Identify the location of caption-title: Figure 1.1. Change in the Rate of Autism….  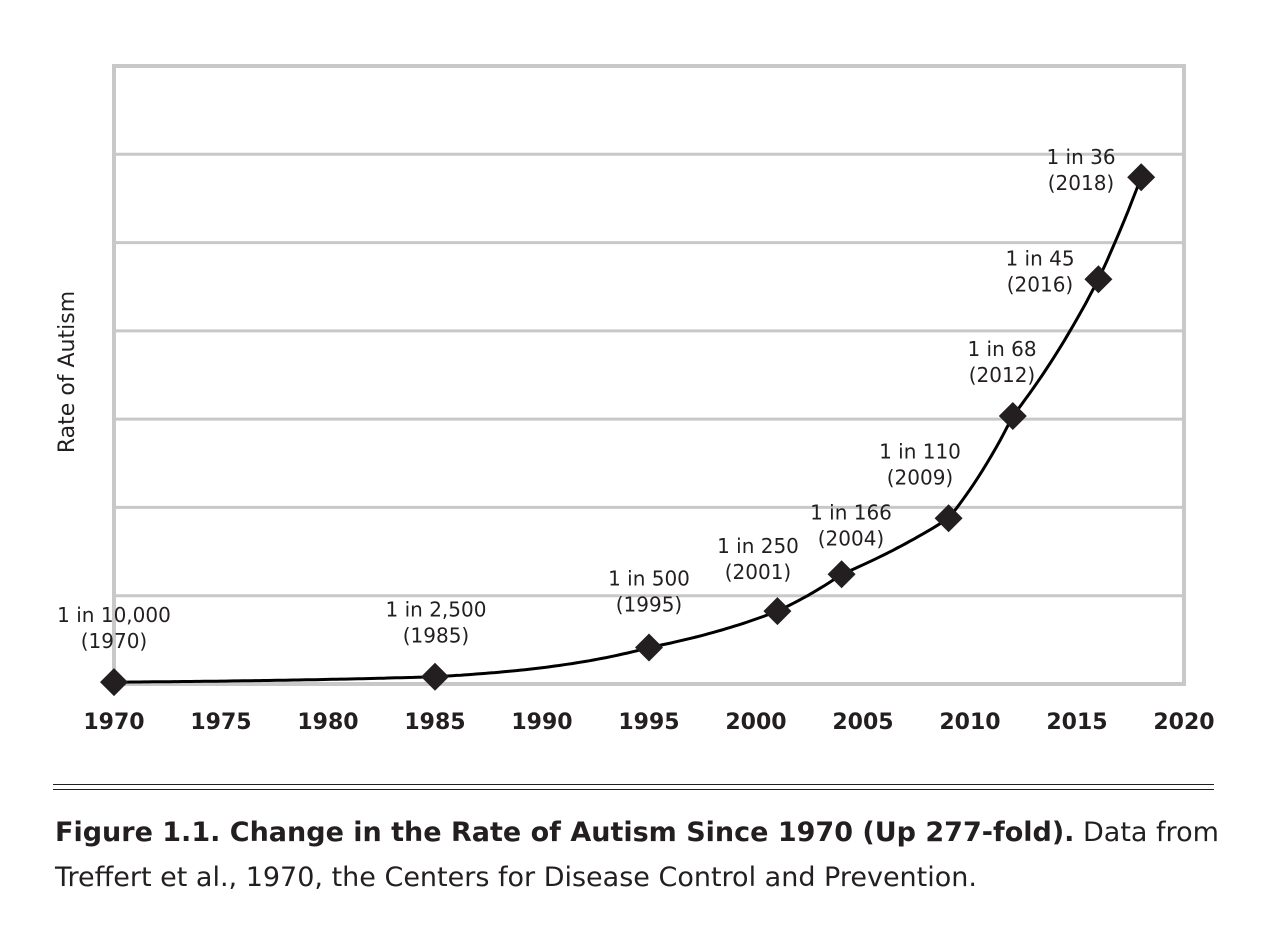
(565, 832).